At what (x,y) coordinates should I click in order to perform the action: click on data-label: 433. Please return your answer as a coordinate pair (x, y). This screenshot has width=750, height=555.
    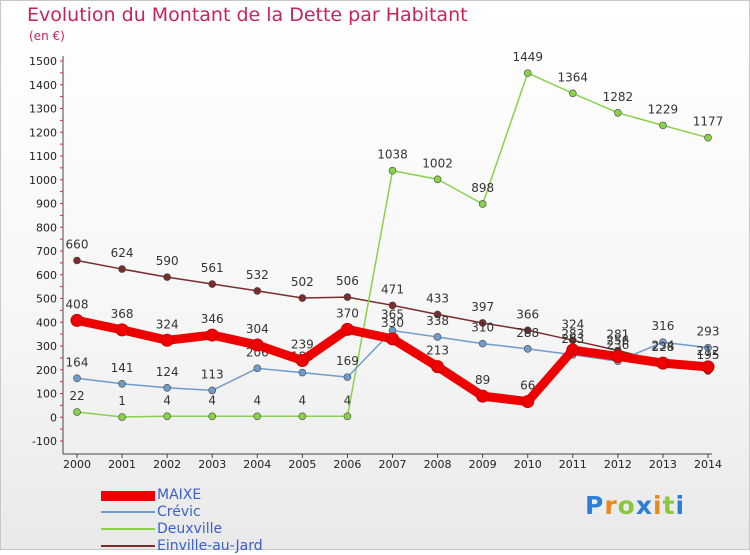
    Looking at the image, I should click on (437, 298).